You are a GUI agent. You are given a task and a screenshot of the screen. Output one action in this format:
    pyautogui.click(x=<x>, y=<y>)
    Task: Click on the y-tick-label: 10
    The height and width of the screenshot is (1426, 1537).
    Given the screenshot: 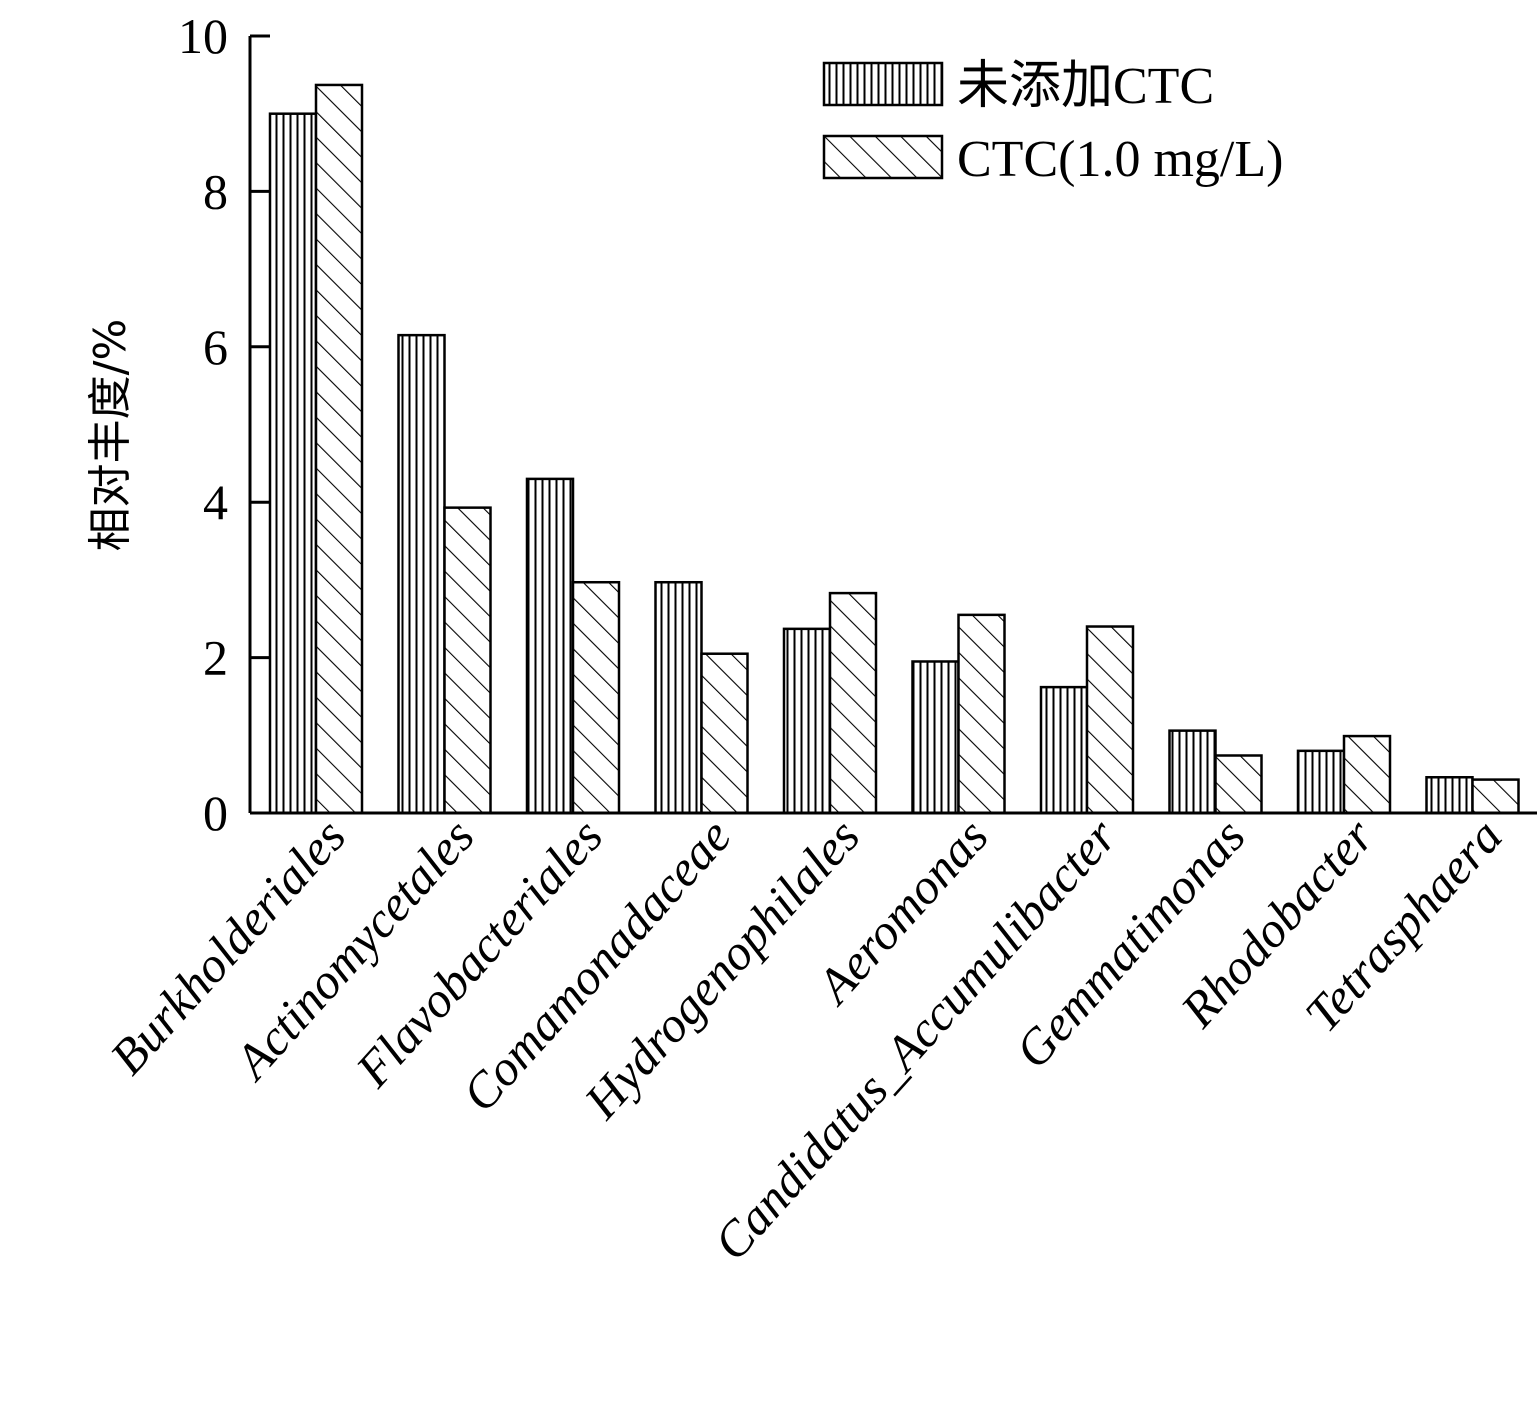 What is the action you would take?
    pyautogui.click(x=203, y=36)
    